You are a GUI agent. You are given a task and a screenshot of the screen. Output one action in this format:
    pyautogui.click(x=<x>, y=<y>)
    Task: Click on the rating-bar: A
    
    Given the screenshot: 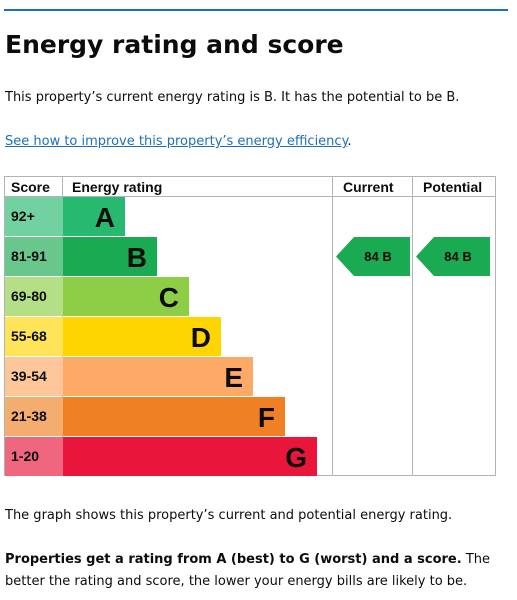 What is the action you would take?
    pyautogui.click(x=94, y=216)
    